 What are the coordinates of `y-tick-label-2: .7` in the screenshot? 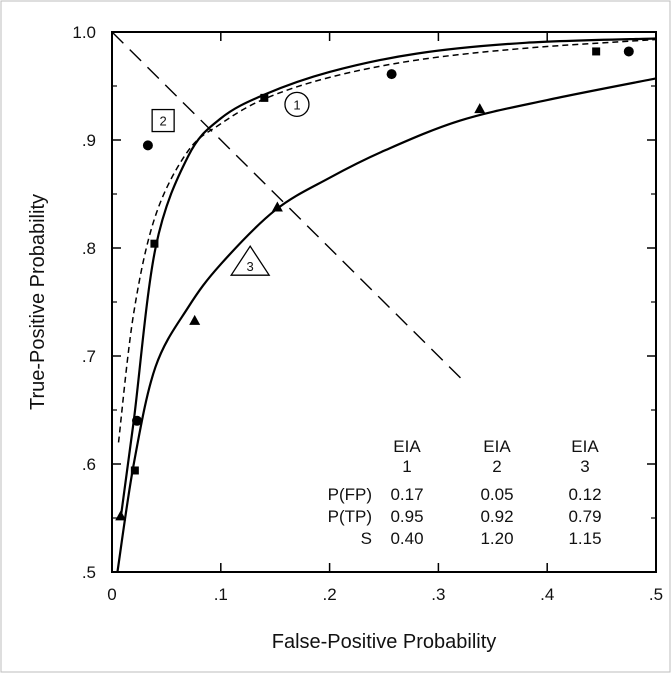 It's located at (89, 356).